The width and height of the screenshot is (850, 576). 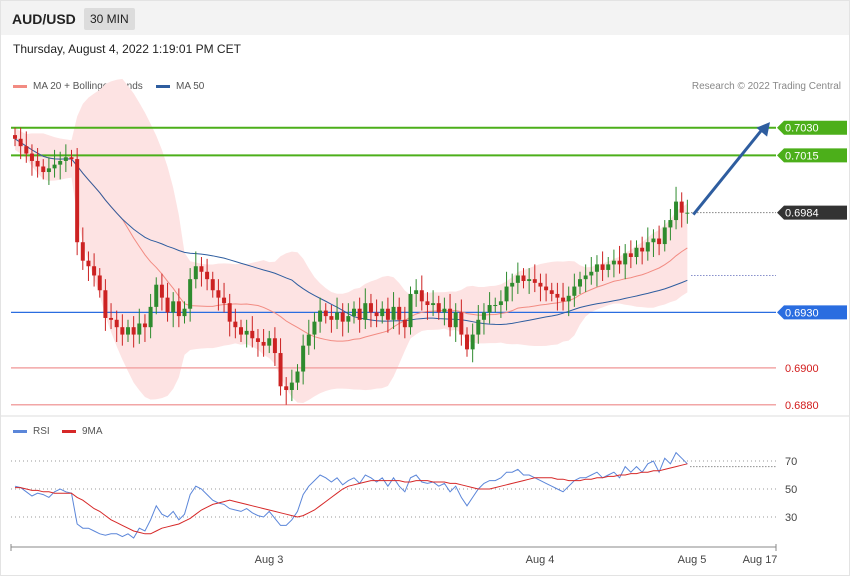 I want to click on level-label-bg, so click(x=812, y=212).